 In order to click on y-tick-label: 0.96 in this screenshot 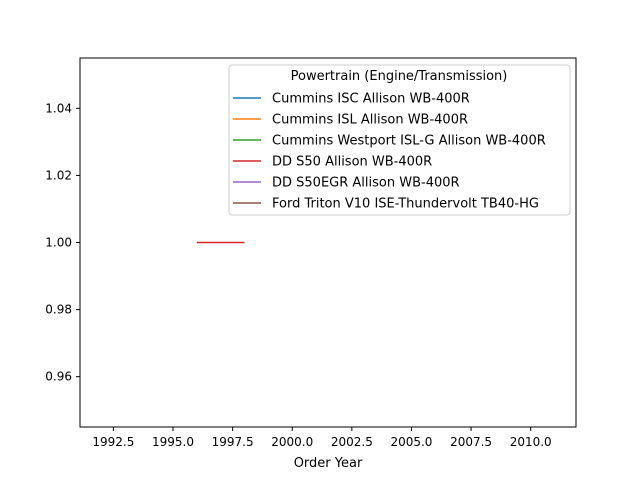, I will do `click(58, 377)`.